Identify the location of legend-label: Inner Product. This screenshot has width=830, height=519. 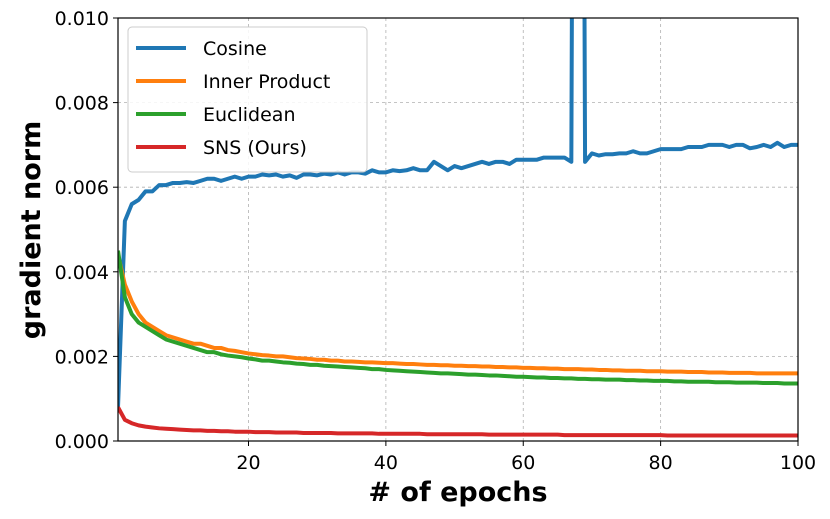
(266, 82).